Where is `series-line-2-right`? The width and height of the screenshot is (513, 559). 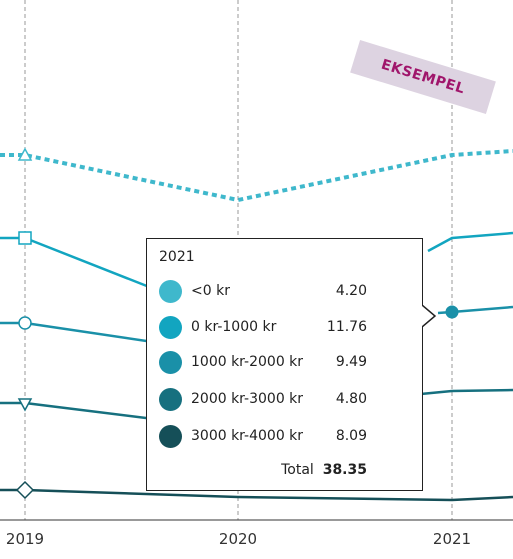 series-line-2-right is located at coordinates (470, 242).